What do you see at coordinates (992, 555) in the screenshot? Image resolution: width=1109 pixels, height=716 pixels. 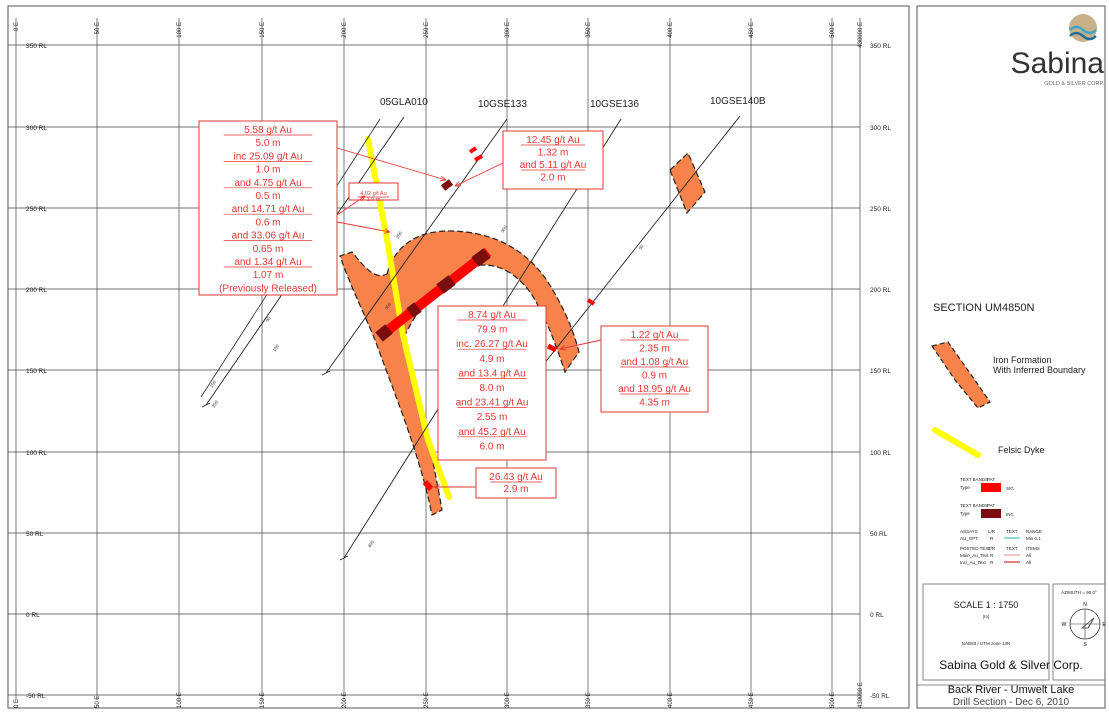 I see `posted-row1-lr: R` at bounding box center [992, 555].